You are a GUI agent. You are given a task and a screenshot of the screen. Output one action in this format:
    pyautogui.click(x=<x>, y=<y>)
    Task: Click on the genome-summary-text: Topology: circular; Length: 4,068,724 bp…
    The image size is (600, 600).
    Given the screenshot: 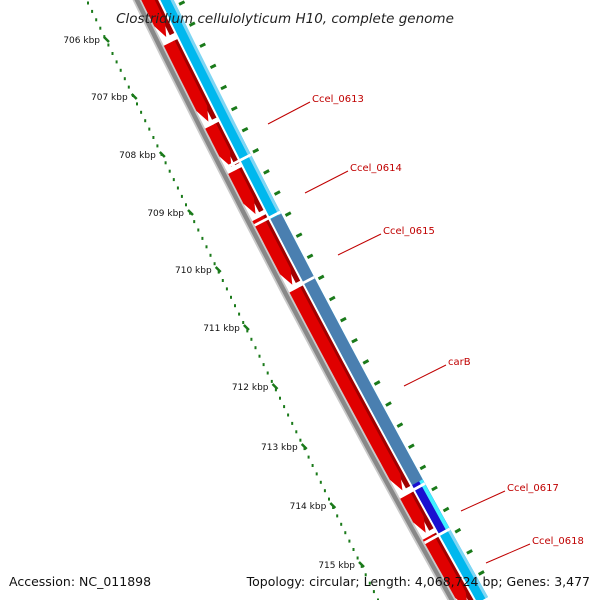 What is the action you would take?
    pyautogui.click(x=418, y=581)
    